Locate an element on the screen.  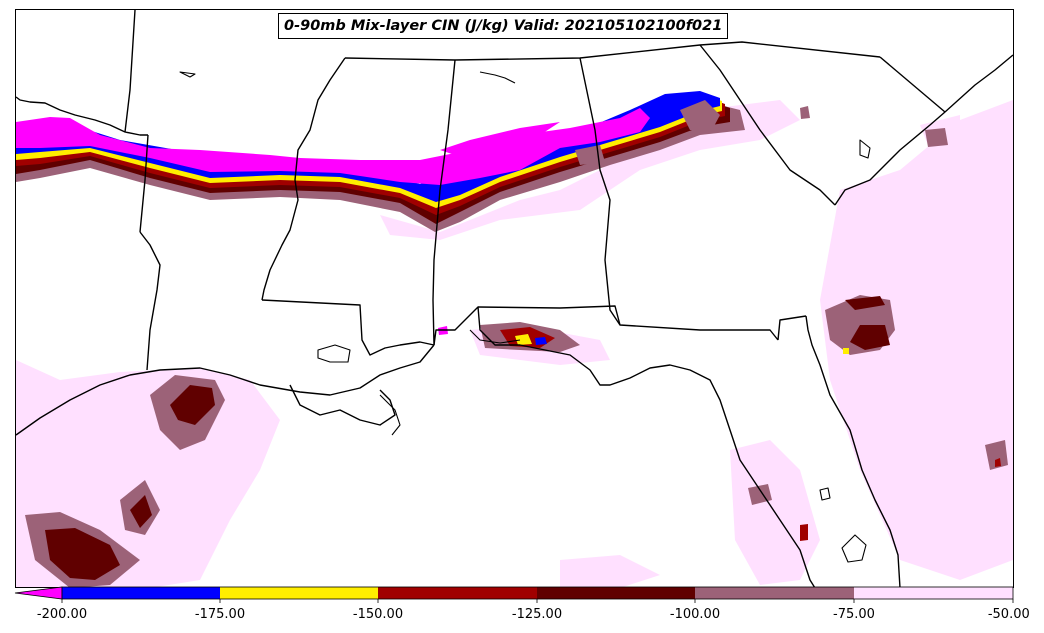
louisiana-marsh-coast is located at coordinates (342, 405).